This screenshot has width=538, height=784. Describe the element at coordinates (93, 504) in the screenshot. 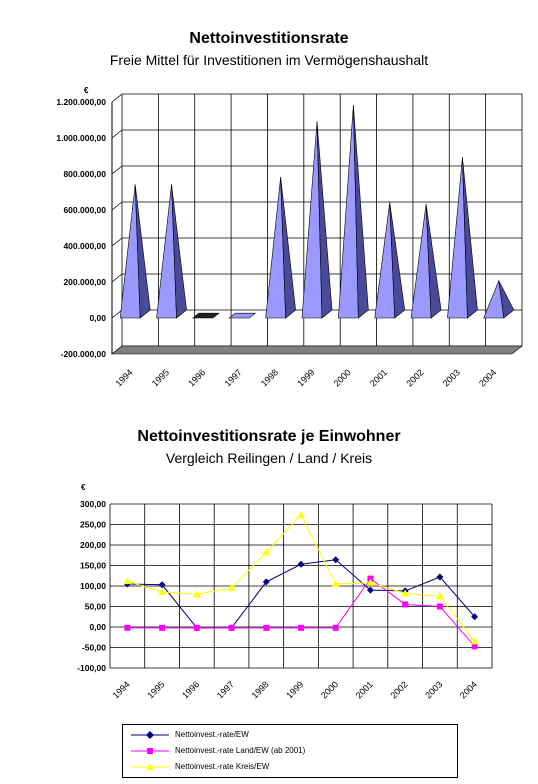

I see `y-tick-label: 300,00` at that location.